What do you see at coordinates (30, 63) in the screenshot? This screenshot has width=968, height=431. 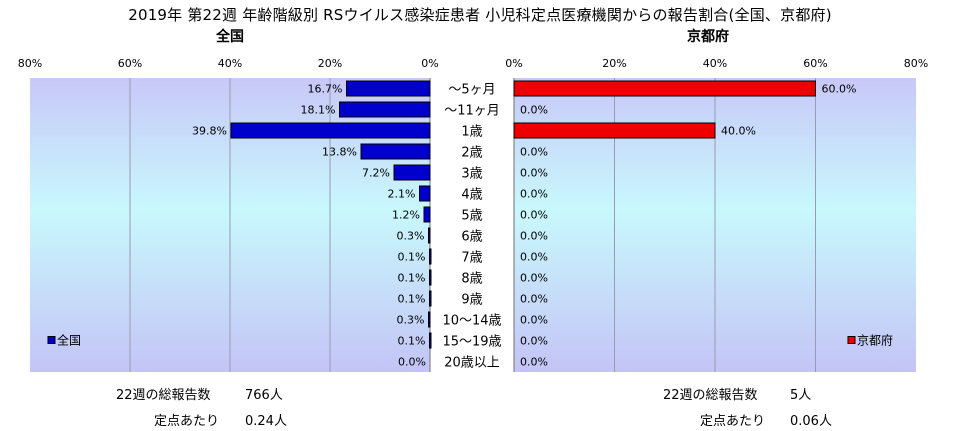 I see `national-x-tick-label: 80%` at bounding box center [30, 63].